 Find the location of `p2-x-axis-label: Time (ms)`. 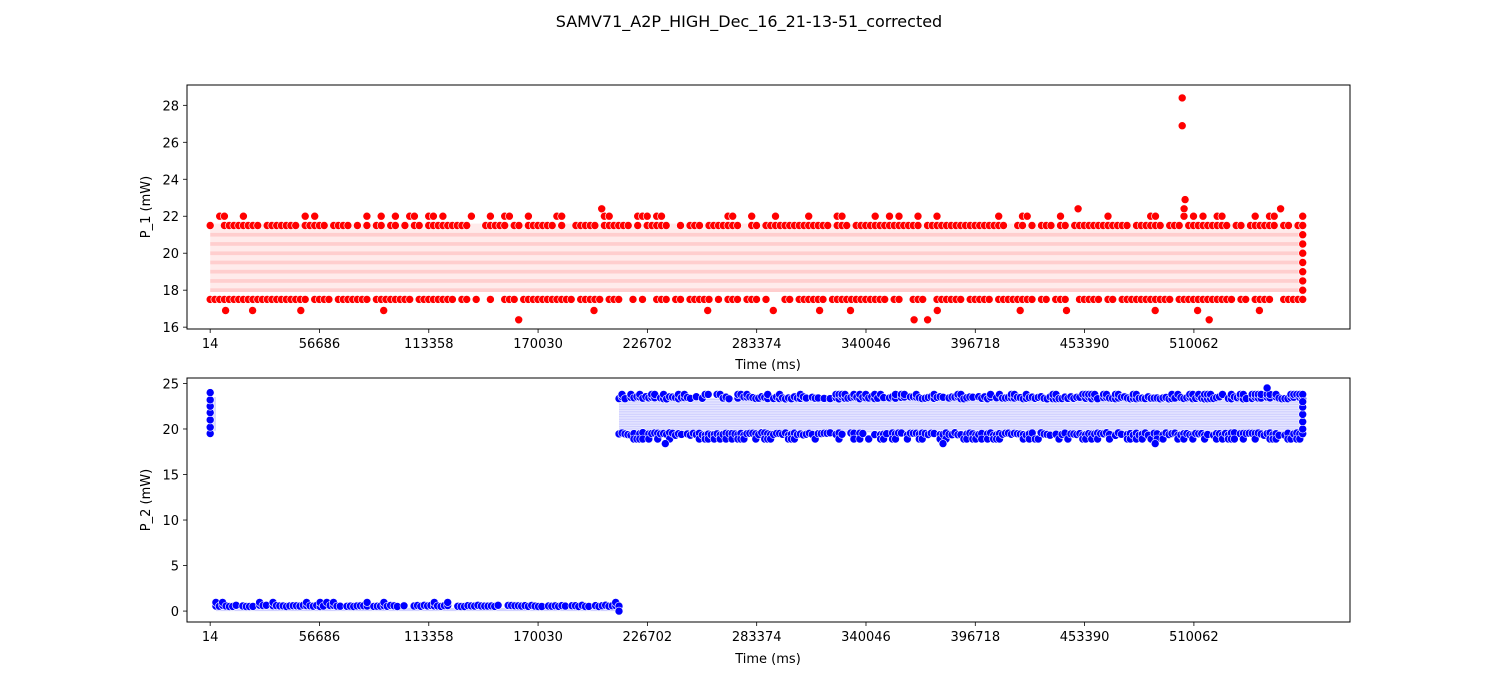

p2-x-axis-label: Time (ms) is located at coordinates (767, 659).